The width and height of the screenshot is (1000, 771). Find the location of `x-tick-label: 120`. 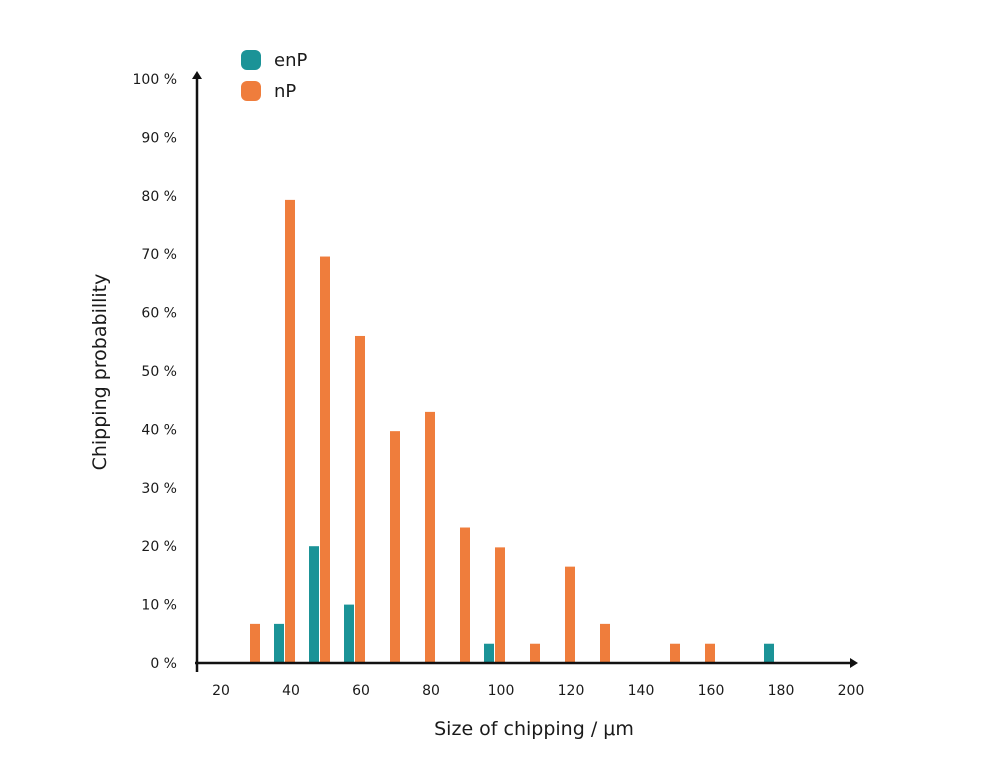

x-tick-label: 120 is located at coordinates (571, 691).